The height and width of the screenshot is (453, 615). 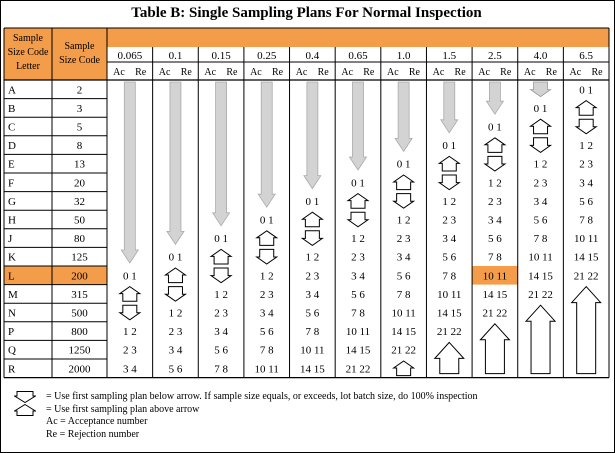 What do you see at coordinates (80, 351) in the screenshot?
I see `sample-size-Q: 1250` at bounding box center [80, 351].